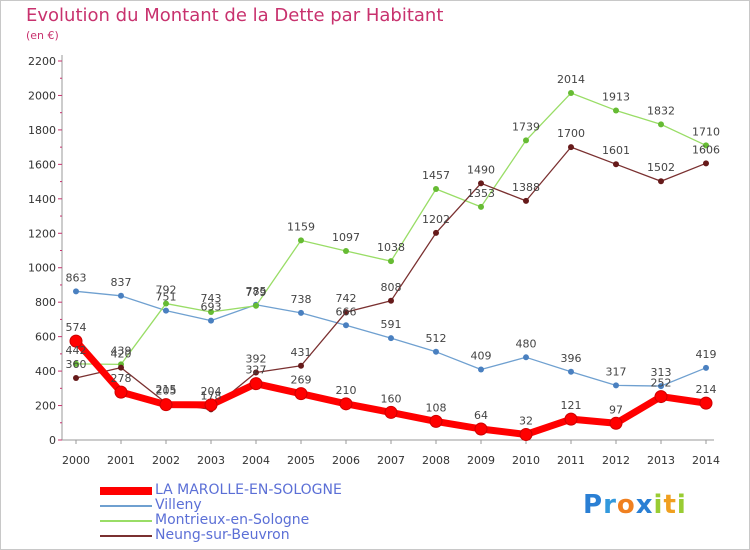 The height and width of the screenshot is (550, 750). I want to click on x-tick-label: 2014, so click(706, 460).